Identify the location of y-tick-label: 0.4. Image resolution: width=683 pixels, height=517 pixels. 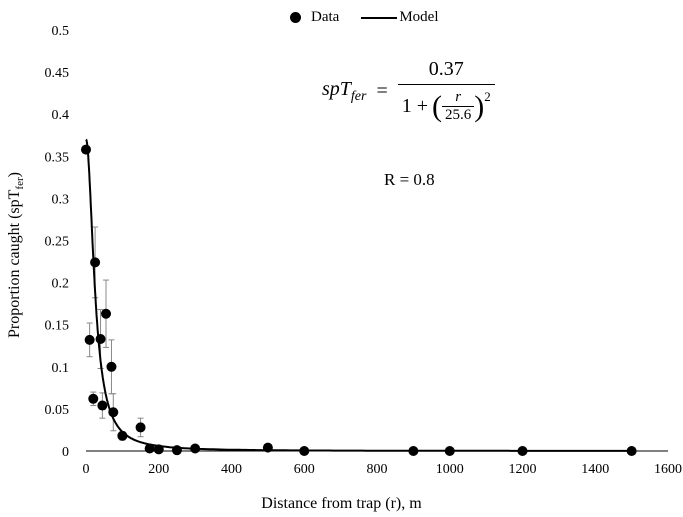
(61, 115).